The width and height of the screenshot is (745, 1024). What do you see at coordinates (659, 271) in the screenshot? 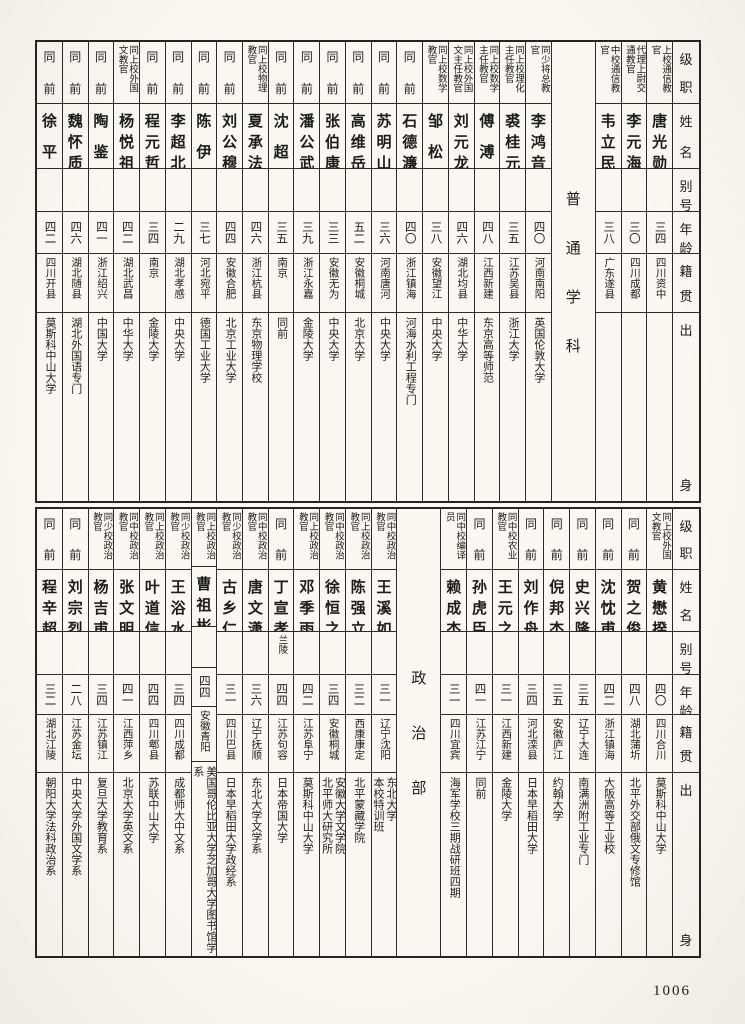
I see `person-column: 上校通信教官唐光勋三四 四川资中` at bounding box center [659, 271].